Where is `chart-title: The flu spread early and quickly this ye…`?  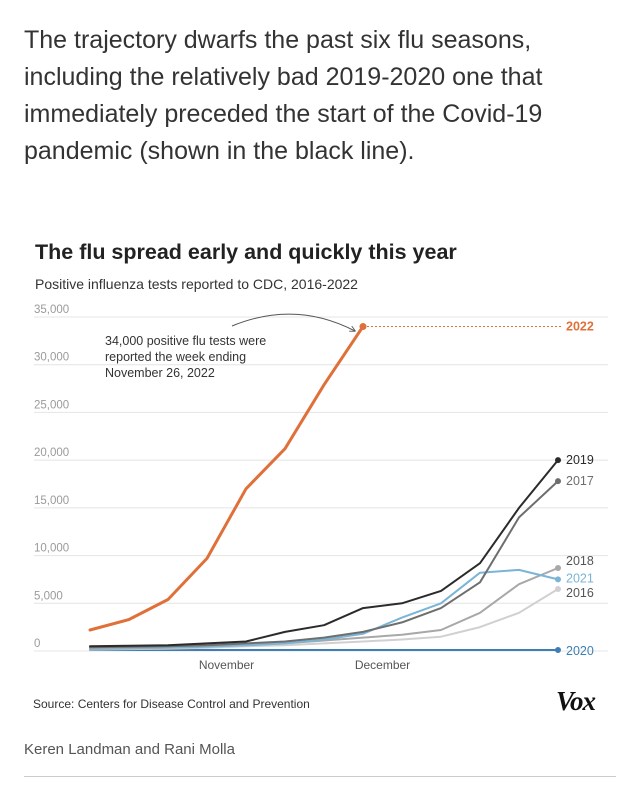
chart-title: The flu spread early and quickly this ye… is located at coordinates (246, 252).